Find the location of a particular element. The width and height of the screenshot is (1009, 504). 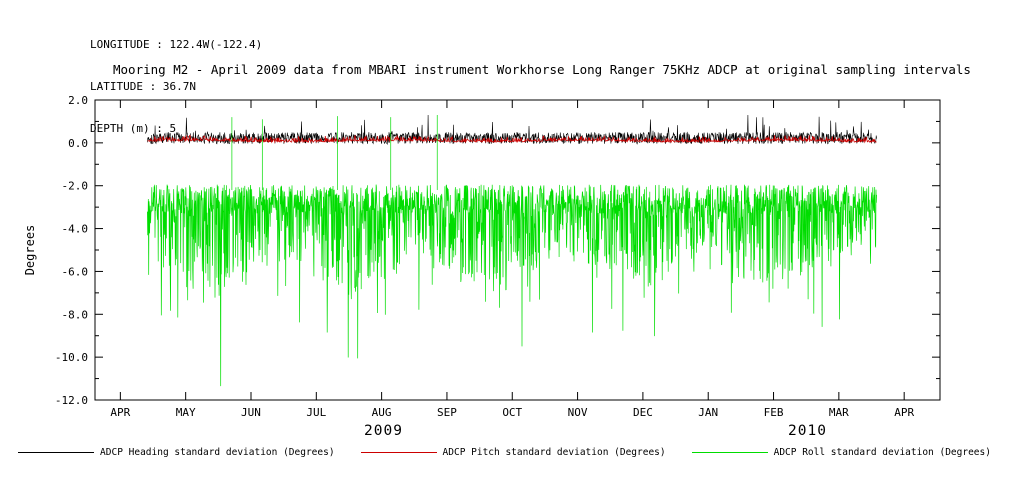

x-tick-label: JAN is located at coordinates (708, 412).